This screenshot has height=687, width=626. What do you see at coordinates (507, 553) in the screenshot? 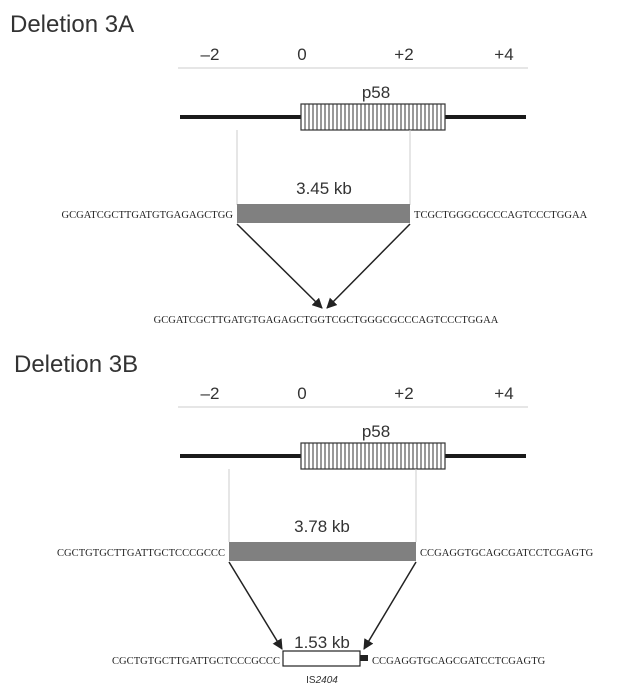
I see `right-flank-sequence: CCGAGGTGCAGCGATCCTCGAGTG` at bounding box center [507, 553].